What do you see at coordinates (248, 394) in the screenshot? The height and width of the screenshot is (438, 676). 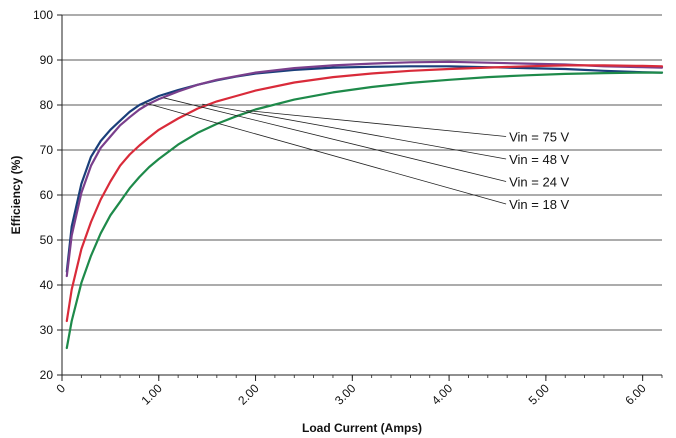 I see `x-tick-label: 2.00` at bounding box center [248, 394].